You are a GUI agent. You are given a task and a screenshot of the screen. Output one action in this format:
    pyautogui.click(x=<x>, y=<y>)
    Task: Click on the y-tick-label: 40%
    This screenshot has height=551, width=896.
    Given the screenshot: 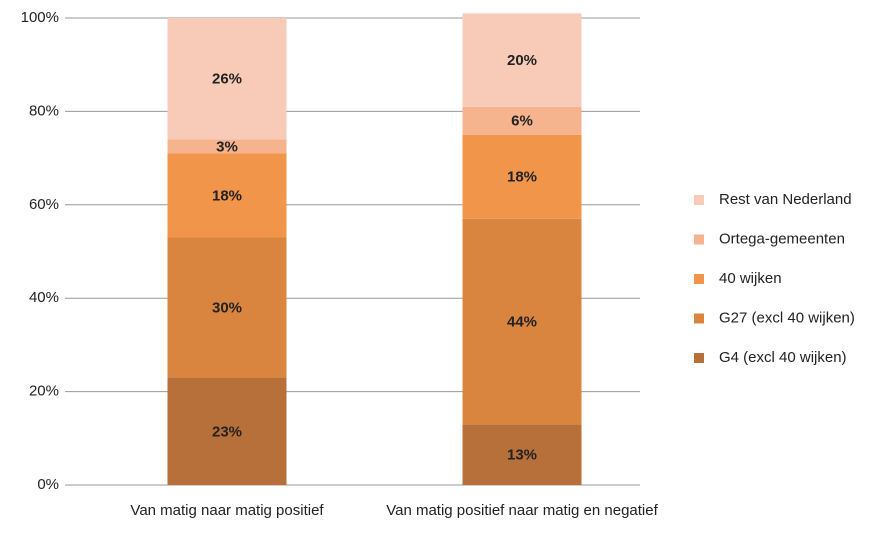 What is the action you would take?
    pyautogui.click(x=44, y=297)
    